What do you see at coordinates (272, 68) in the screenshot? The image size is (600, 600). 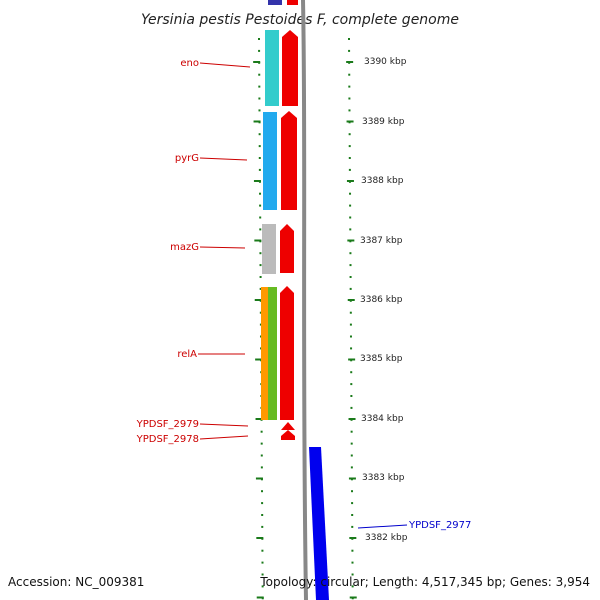 I see `feature-cyan-eno` at bounding box center [272, 68].